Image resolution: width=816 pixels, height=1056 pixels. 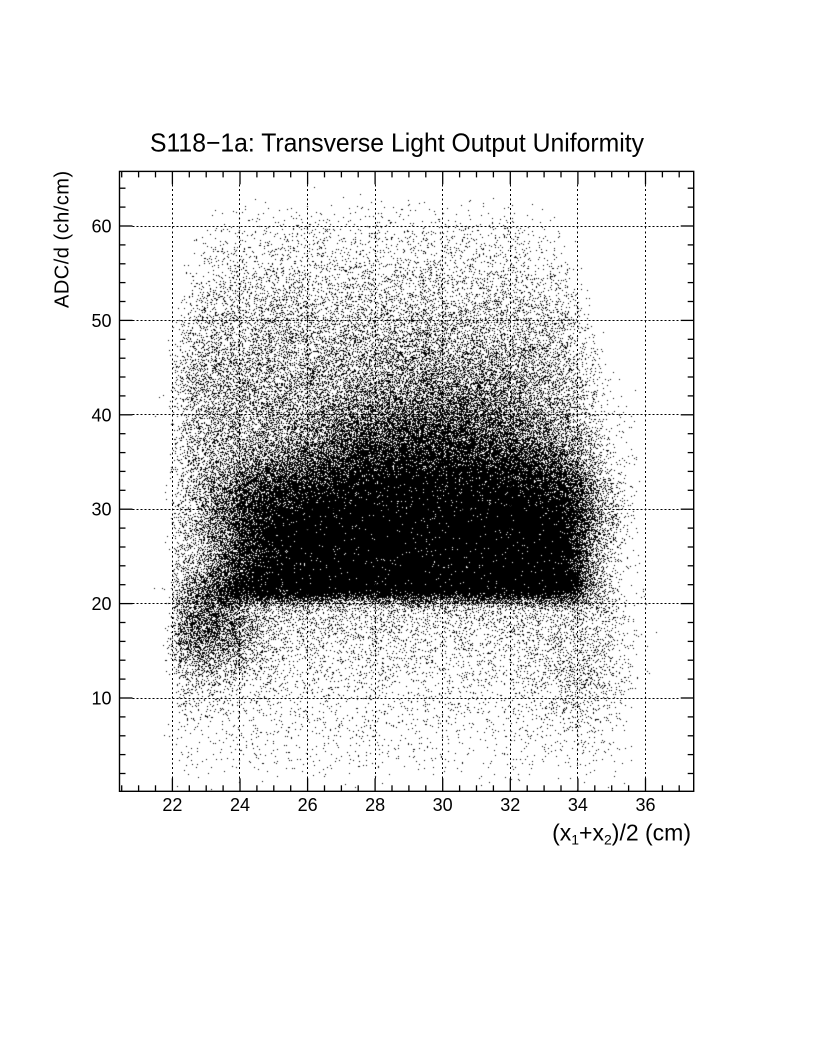 I want to click on svg-text: 40, so click(x=101, y=415).